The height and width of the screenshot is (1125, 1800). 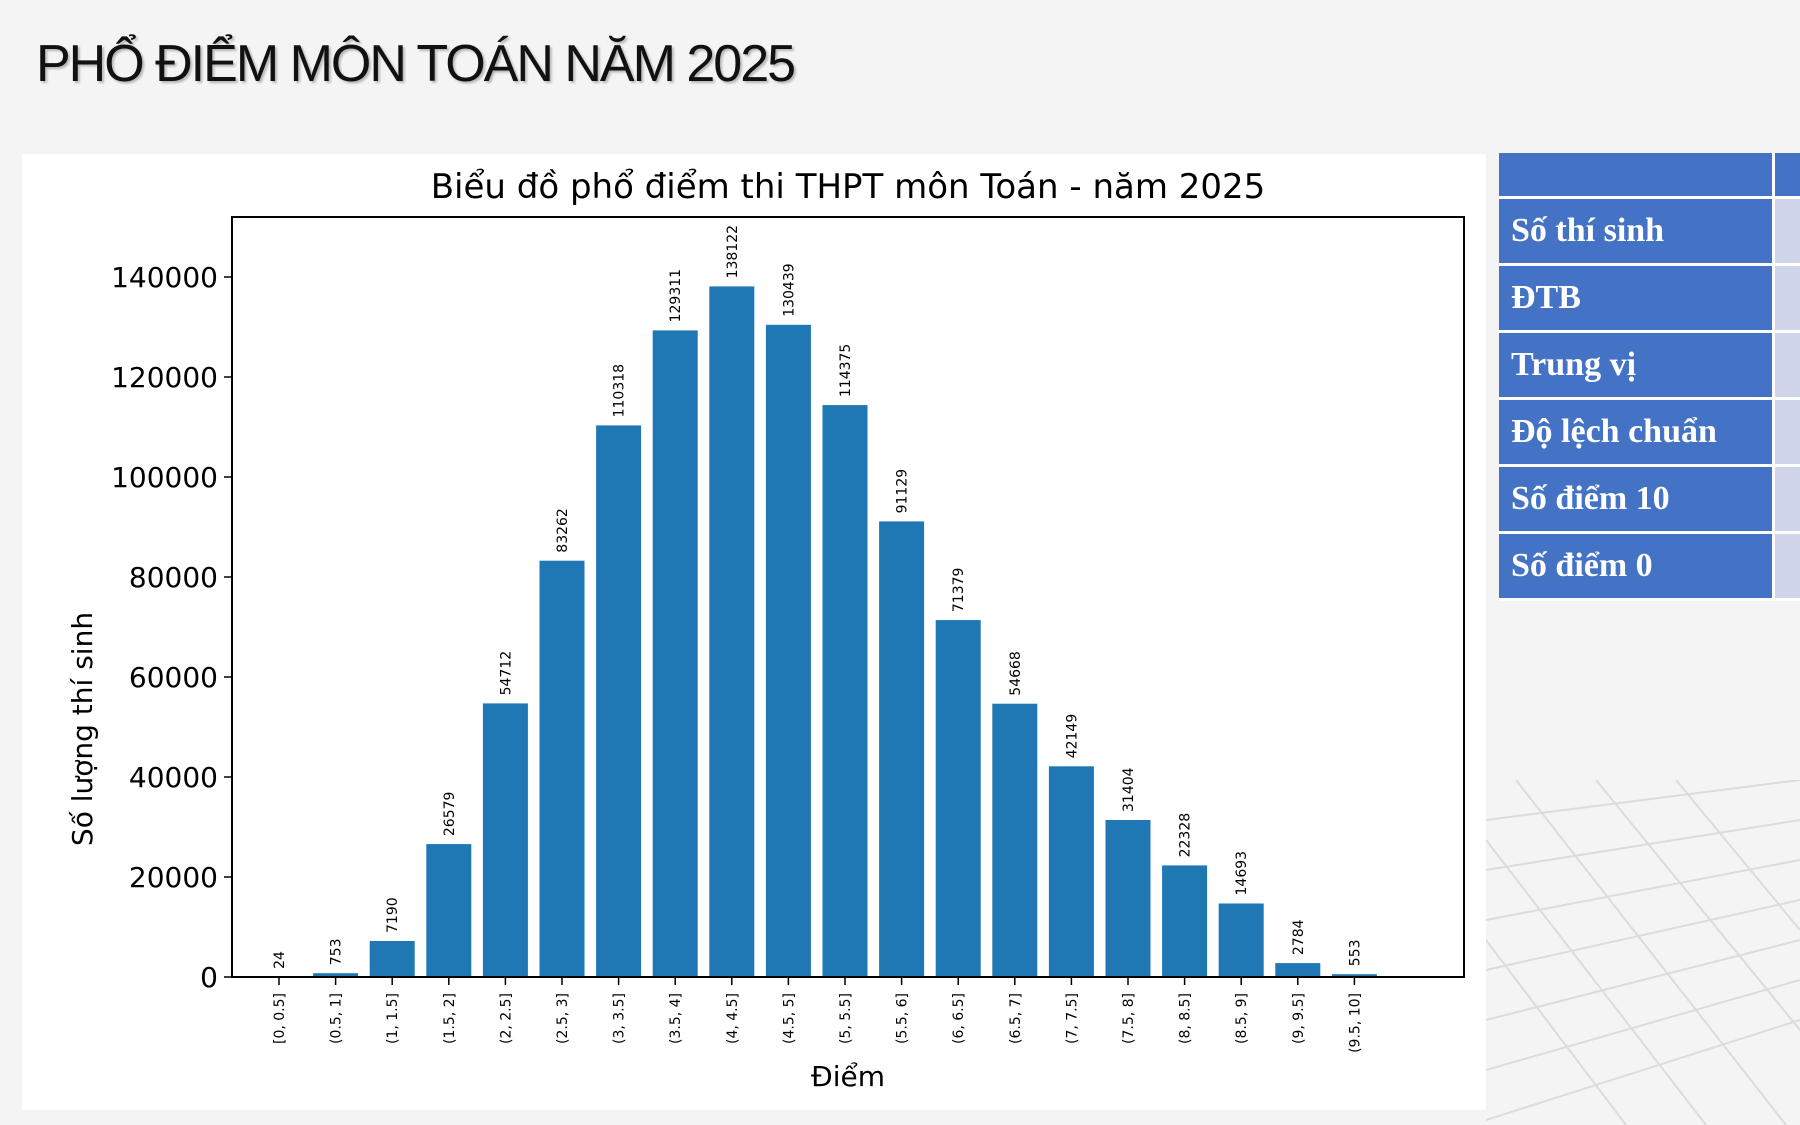 I want to click on stats-row: Số điểm 0, so click(x=1649, y=566).